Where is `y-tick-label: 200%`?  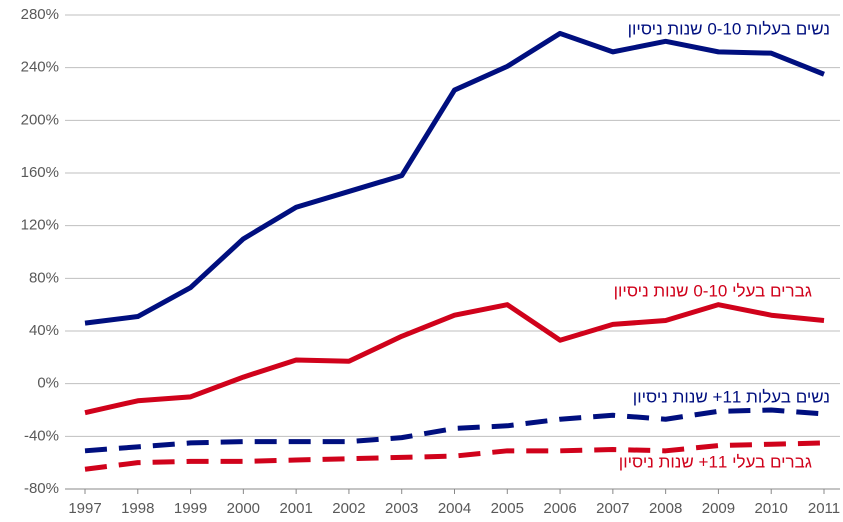
y-tick-label: 200% is located at coordinates (40, 119).